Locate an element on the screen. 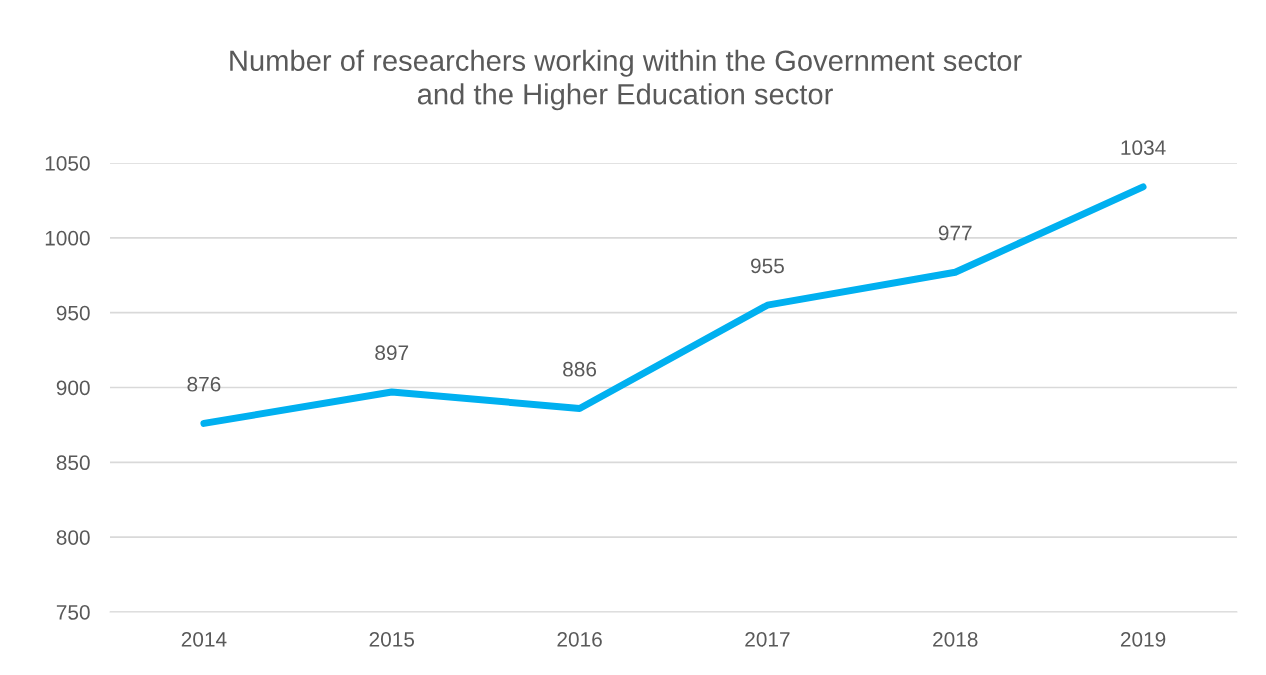  data-label: 876 is located at coordinates (204, 384).